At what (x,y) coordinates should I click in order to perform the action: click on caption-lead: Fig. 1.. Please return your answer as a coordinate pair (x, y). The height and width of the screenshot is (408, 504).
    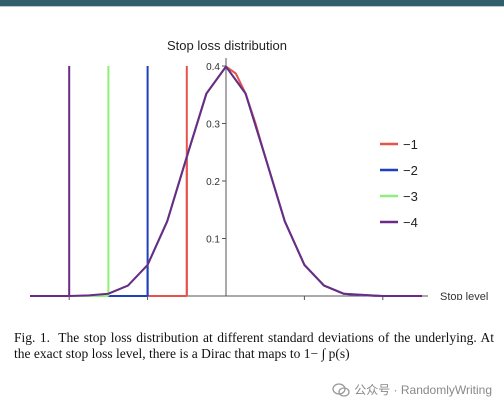
    Looking at the image, I should click on (32, 337).